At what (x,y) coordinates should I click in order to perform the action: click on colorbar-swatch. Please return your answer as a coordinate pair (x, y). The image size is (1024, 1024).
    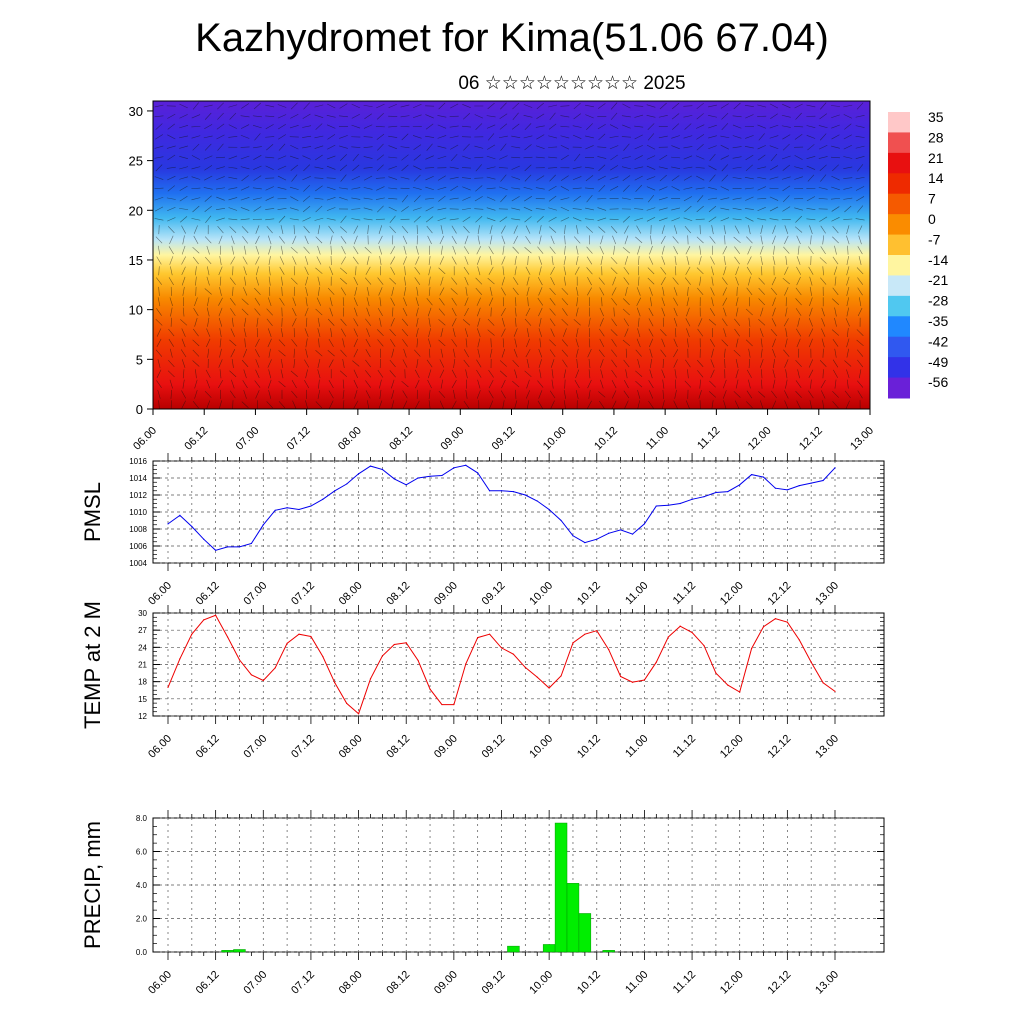
    Looking at the image, I should click on (899, 368).